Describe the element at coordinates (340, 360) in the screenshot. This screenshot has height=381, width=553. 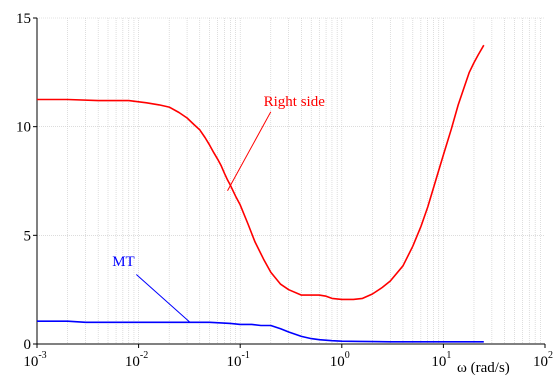
I see `x-tick-label: 10⁰` at that location.